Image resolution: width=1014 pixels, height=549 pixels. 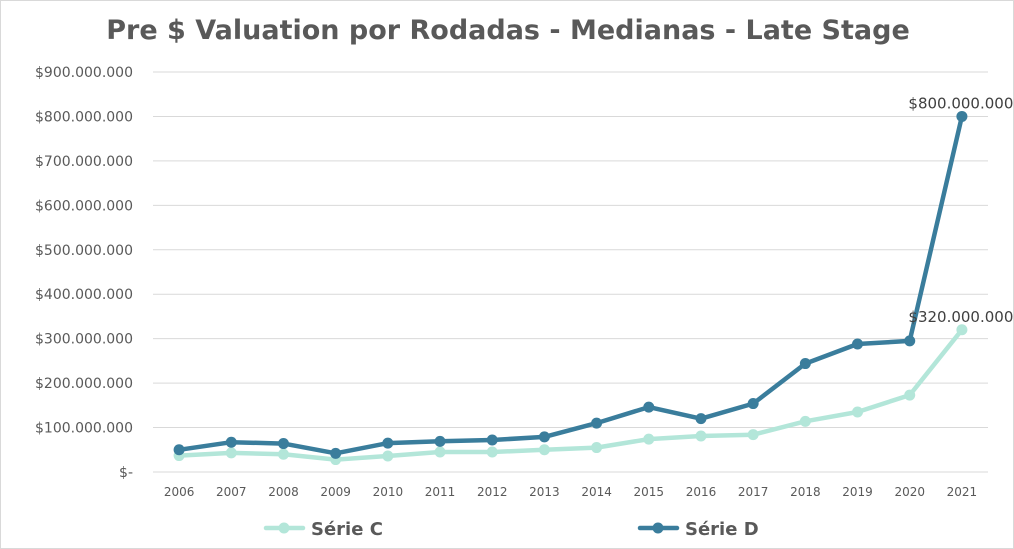 I want to click on data-labels: $320.000.000 $800.000.000, so click(x=960, y=209).